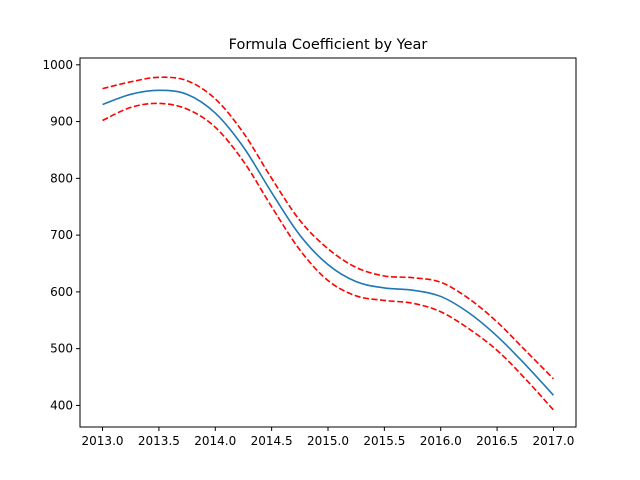 The image size is (640, 480). What do you see at coordinates (553, 441) in the screenshot?
I see `x-tick-label: 2017.0` at bounding box center [553, 441].